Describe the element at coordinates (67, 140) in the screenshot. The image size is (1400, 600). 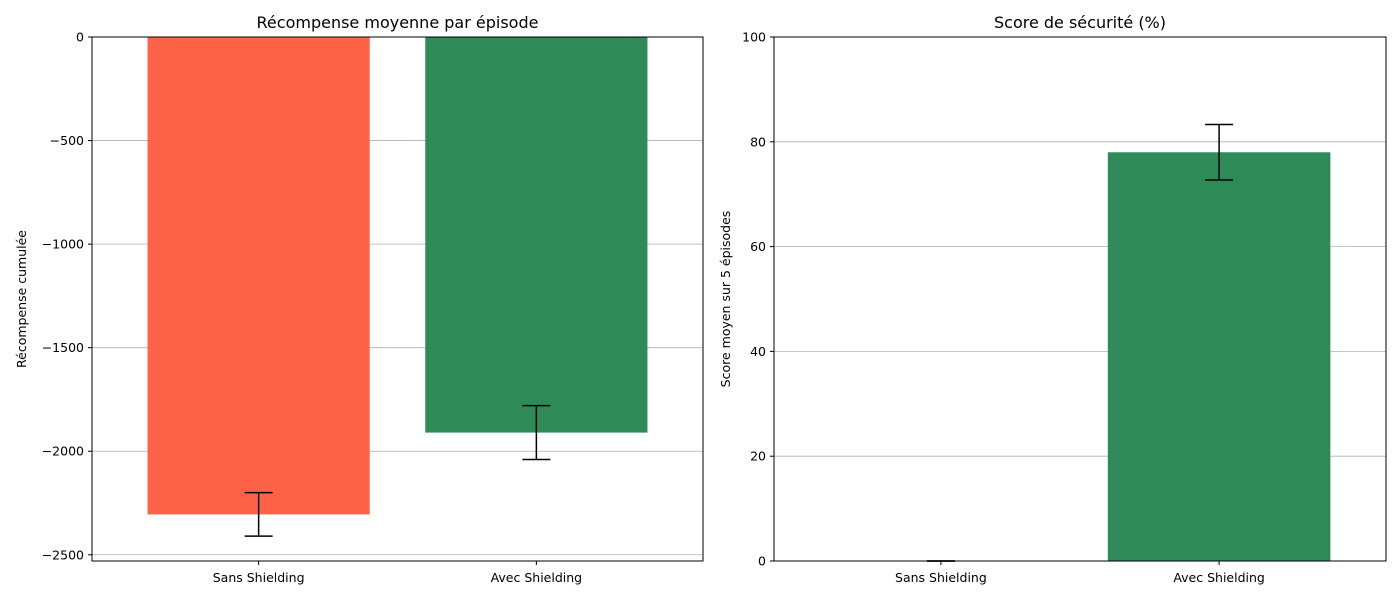
I see `reward-ytick-label: −500` at that location.